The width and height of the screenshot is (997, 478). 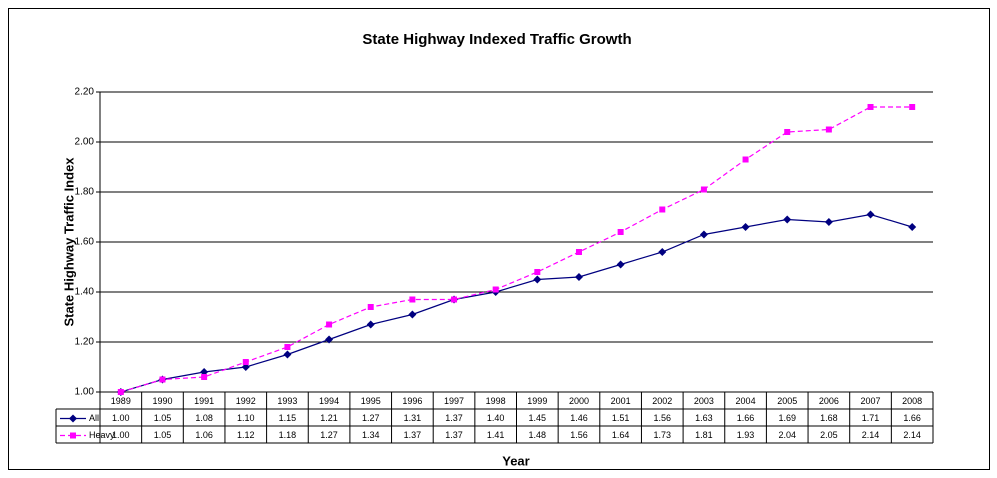 What do you see at coordinates (102, 435) in the screenshot?
I see `legend-label: Heavy` at bounding box center [102, 435].